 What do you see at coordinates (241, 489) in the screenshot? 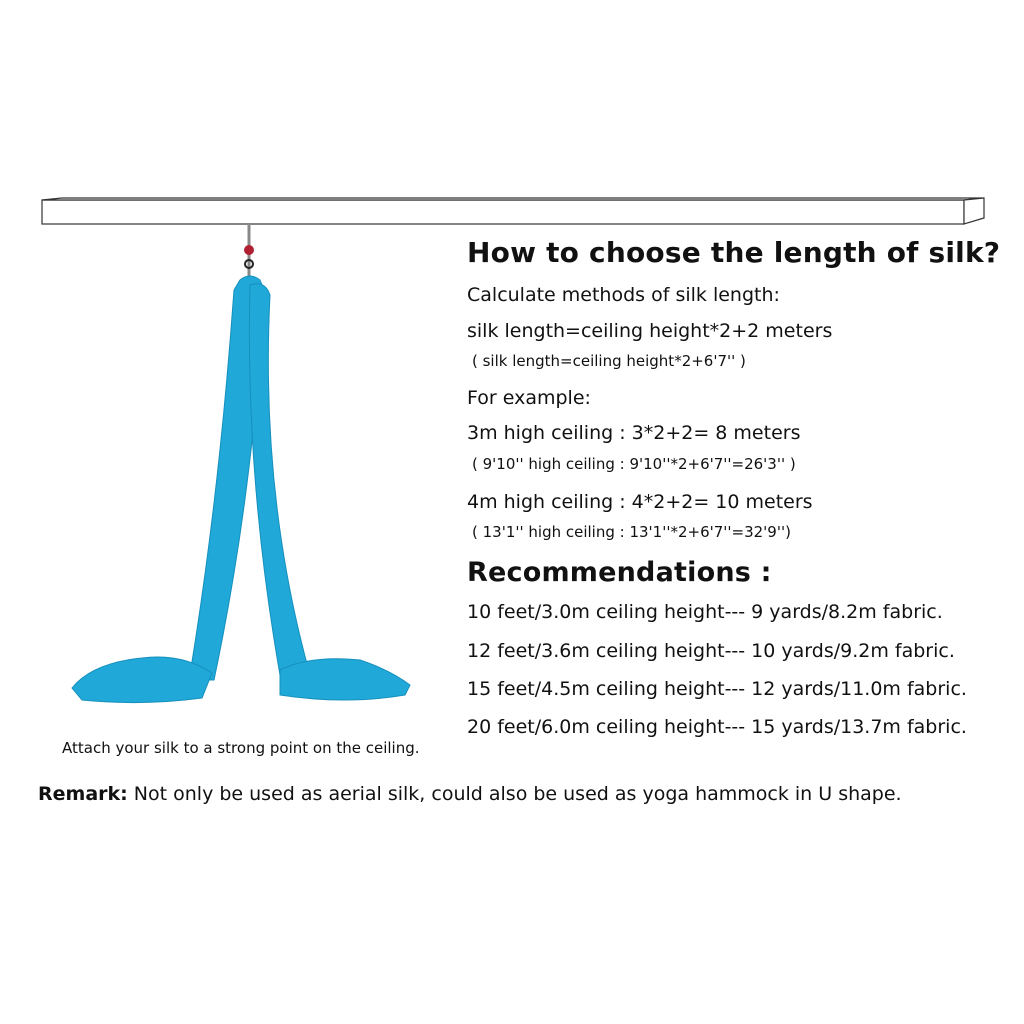
I see `aerial-silk` at bounding box center [241, 489].